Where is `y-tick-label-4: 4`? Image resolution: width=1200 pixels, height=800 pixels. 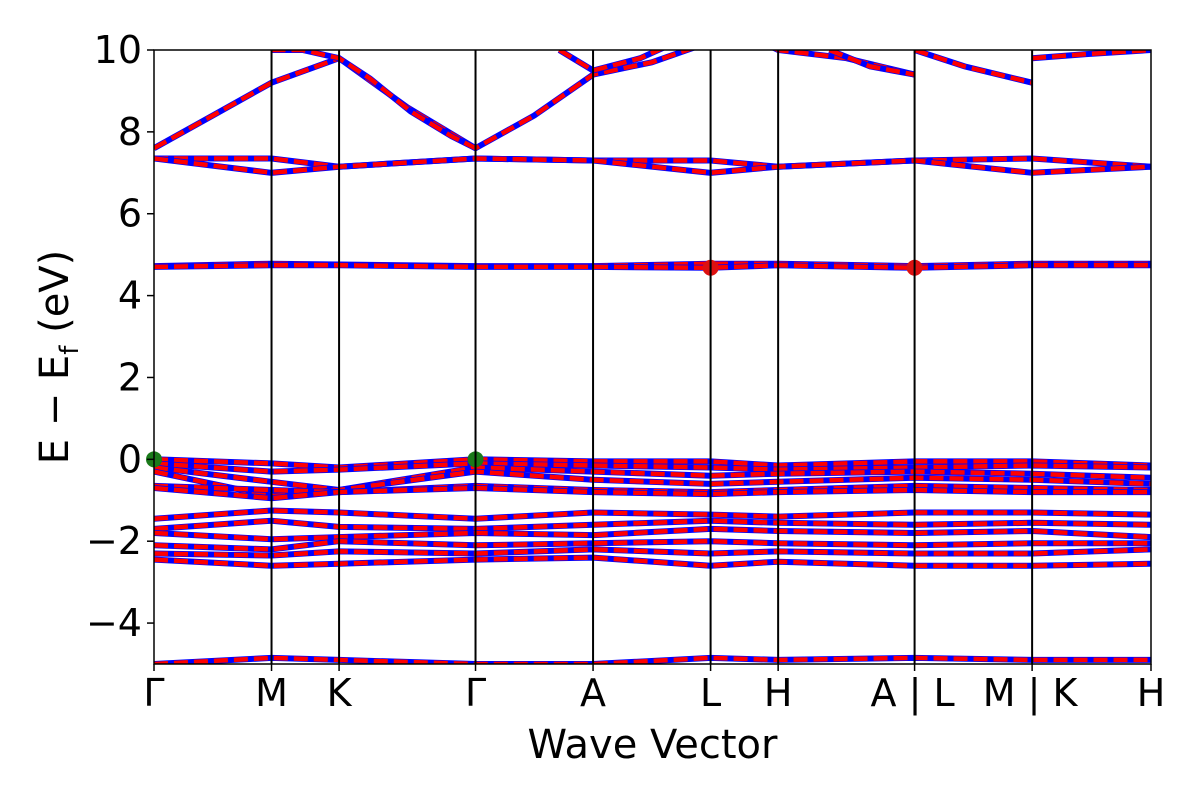 y-tick-label-4: 4 is located at coordinates (130, 296).